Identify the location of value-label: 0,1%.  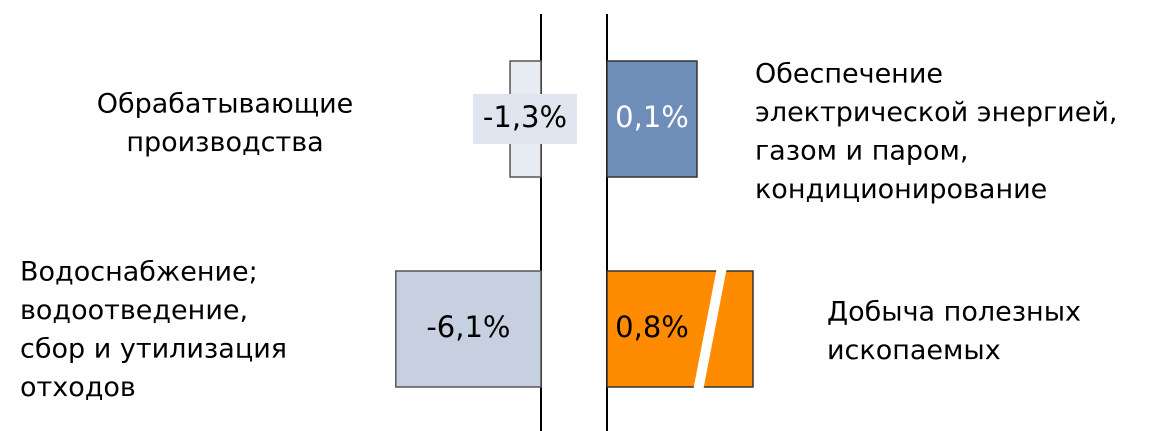
(652, 117).